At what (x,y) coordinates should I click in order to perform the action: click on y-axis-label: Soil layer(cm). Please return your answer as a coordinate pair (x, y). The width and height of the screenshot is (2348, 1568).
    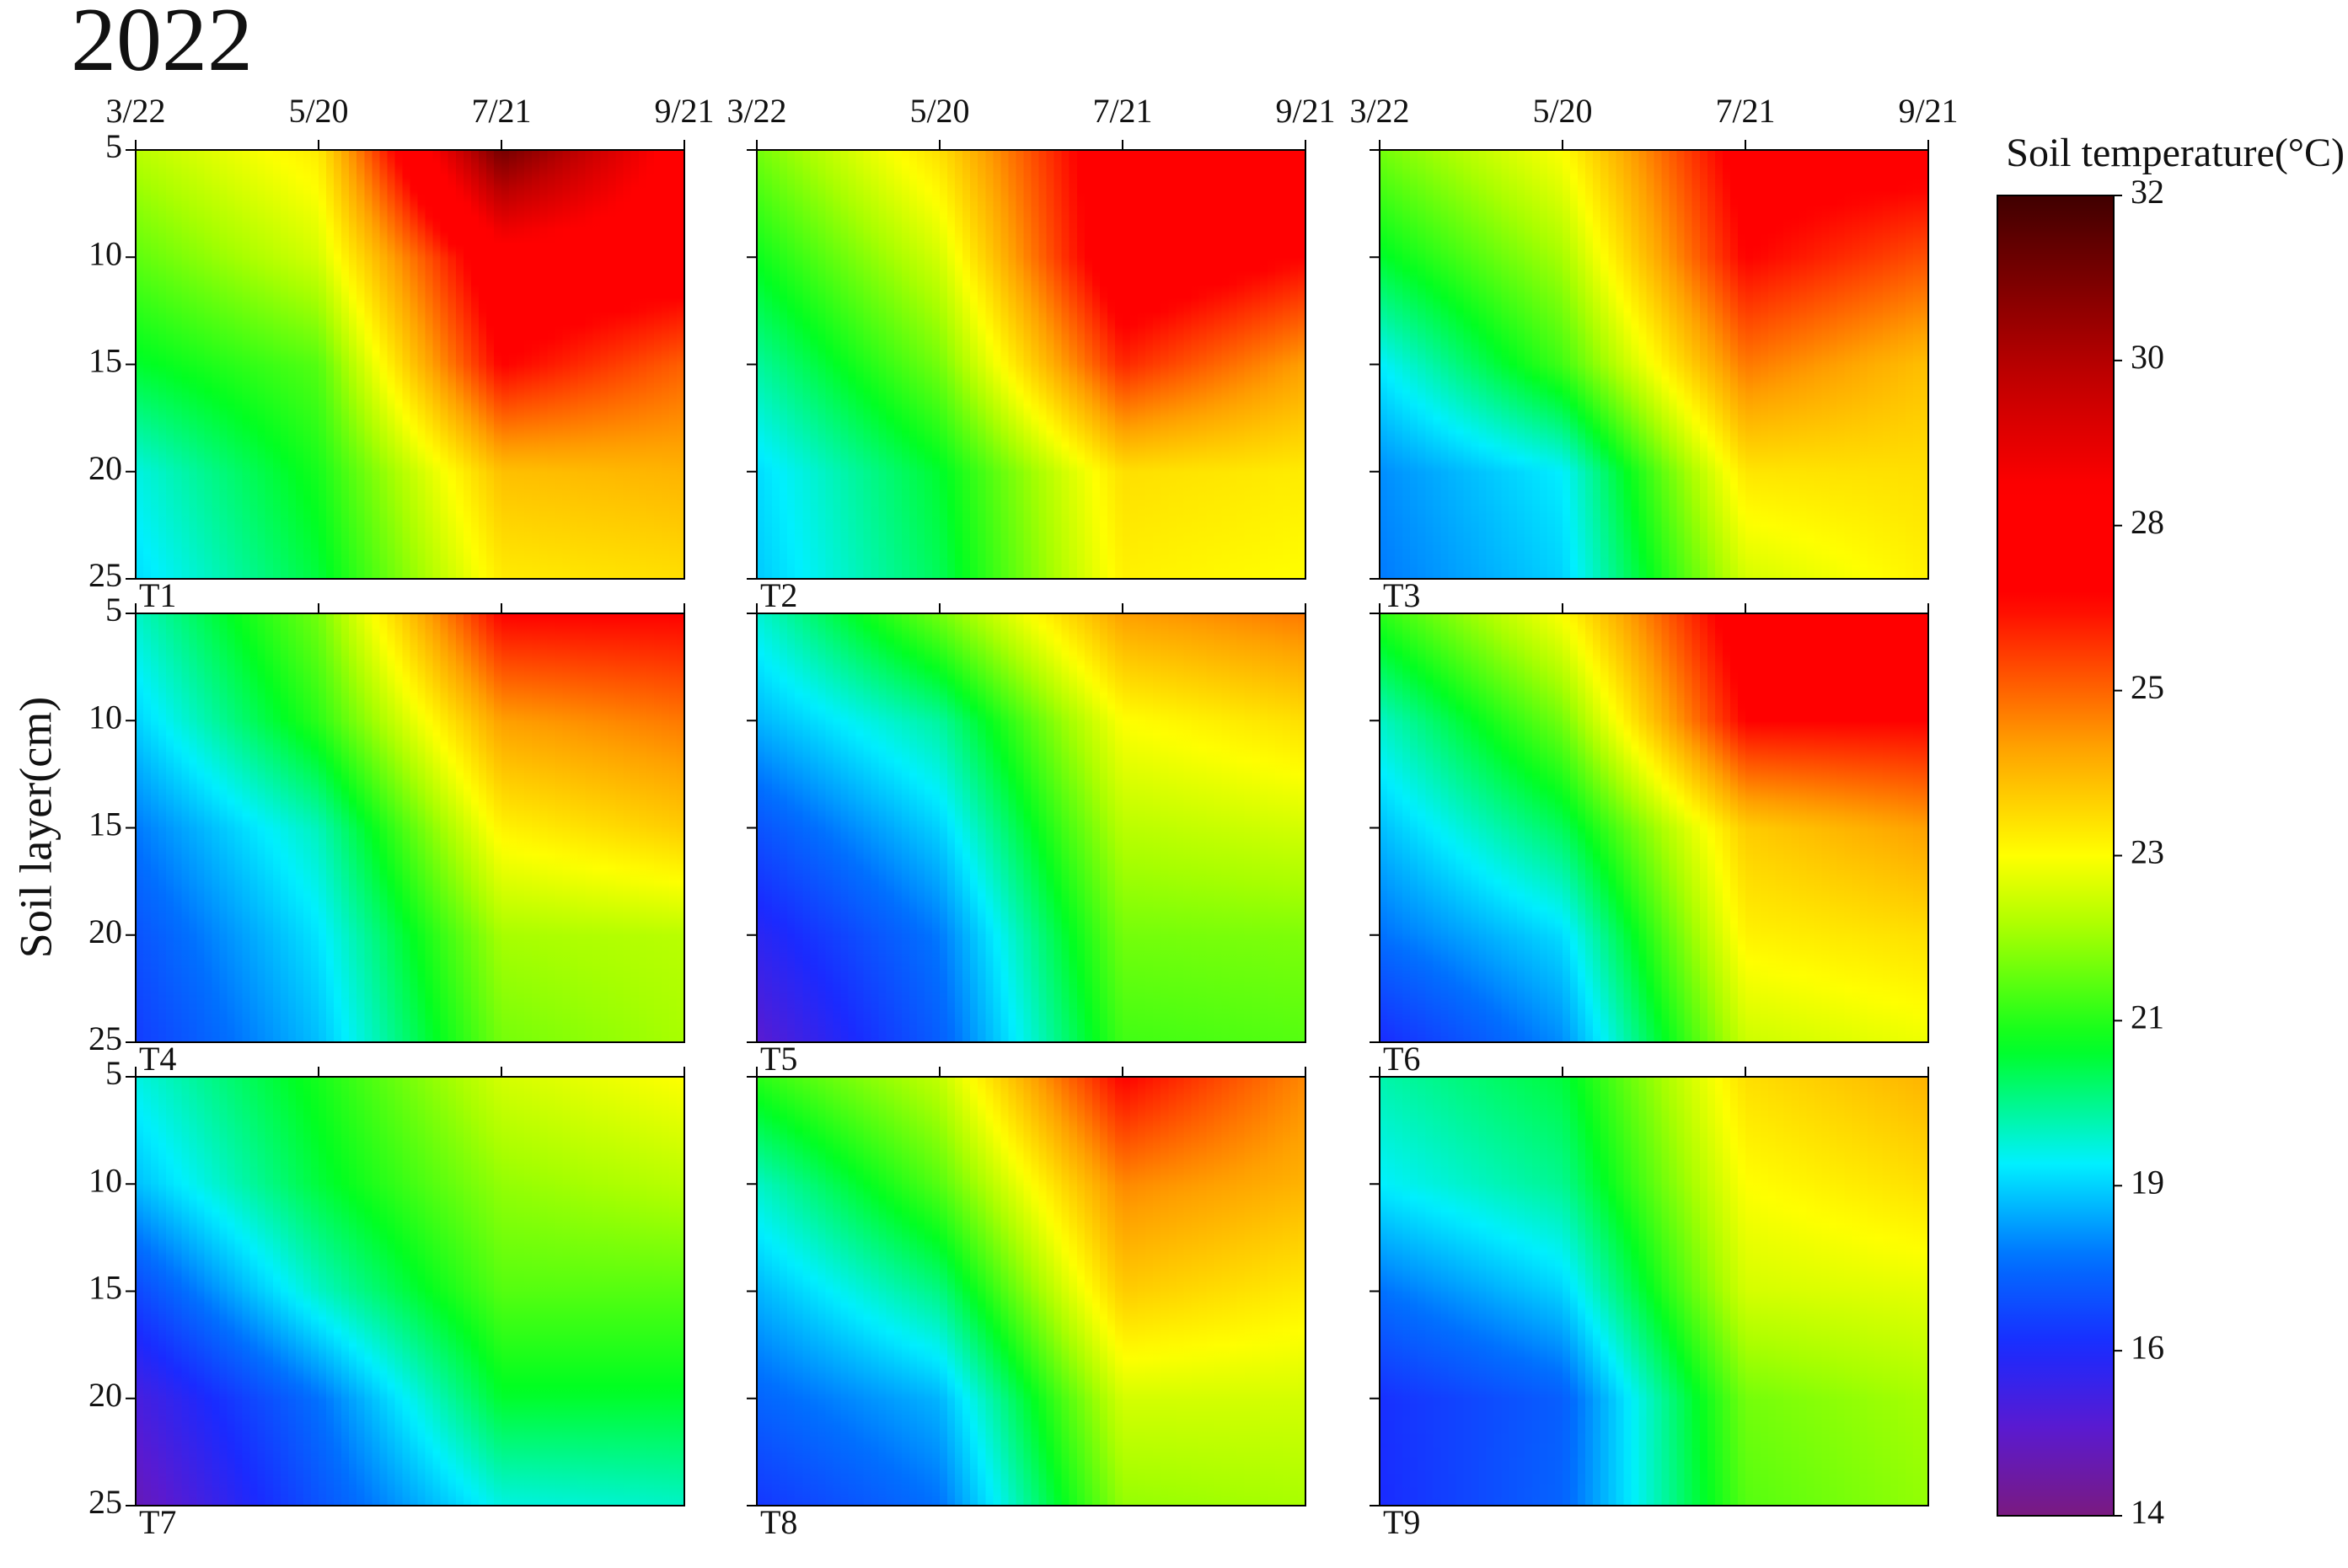
    Looking at the image, I should click on (35, 827).